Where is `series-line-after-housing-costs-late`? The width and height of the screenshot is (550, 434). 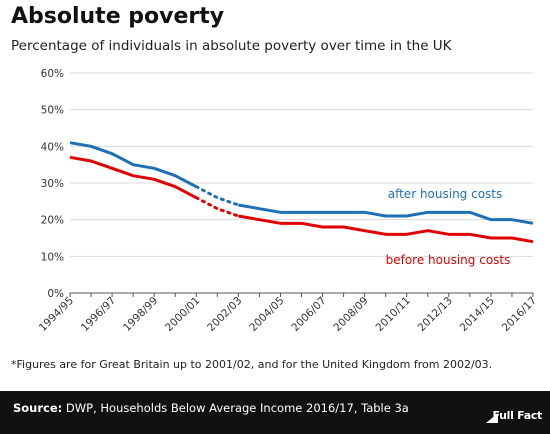 series-line-after-housing-costs-late is located at coordinates (386, 214).